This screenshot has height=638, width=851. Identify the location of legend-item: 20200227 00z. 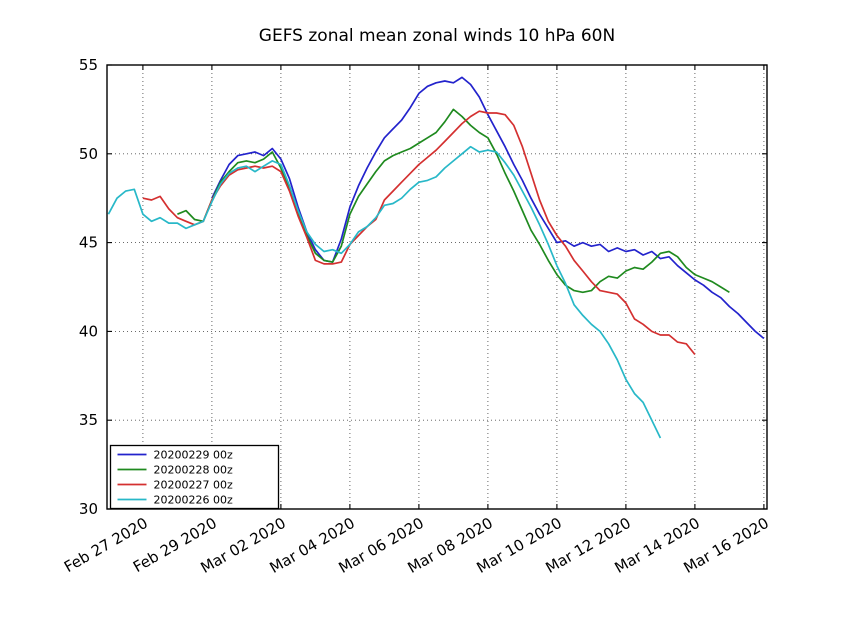
(175, 485).